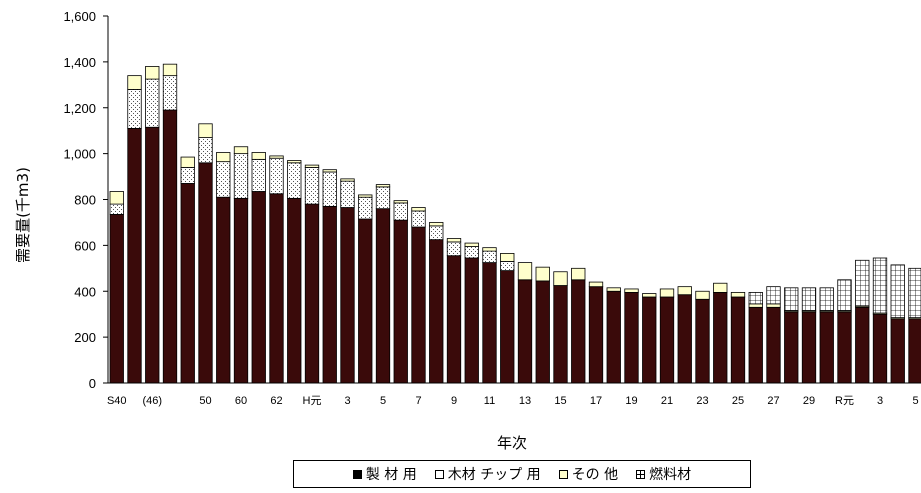  What do you see at coordinates (347, 401) in the screenshot?
I see `x-tick-label: 3` at bounding box center [347, 401].